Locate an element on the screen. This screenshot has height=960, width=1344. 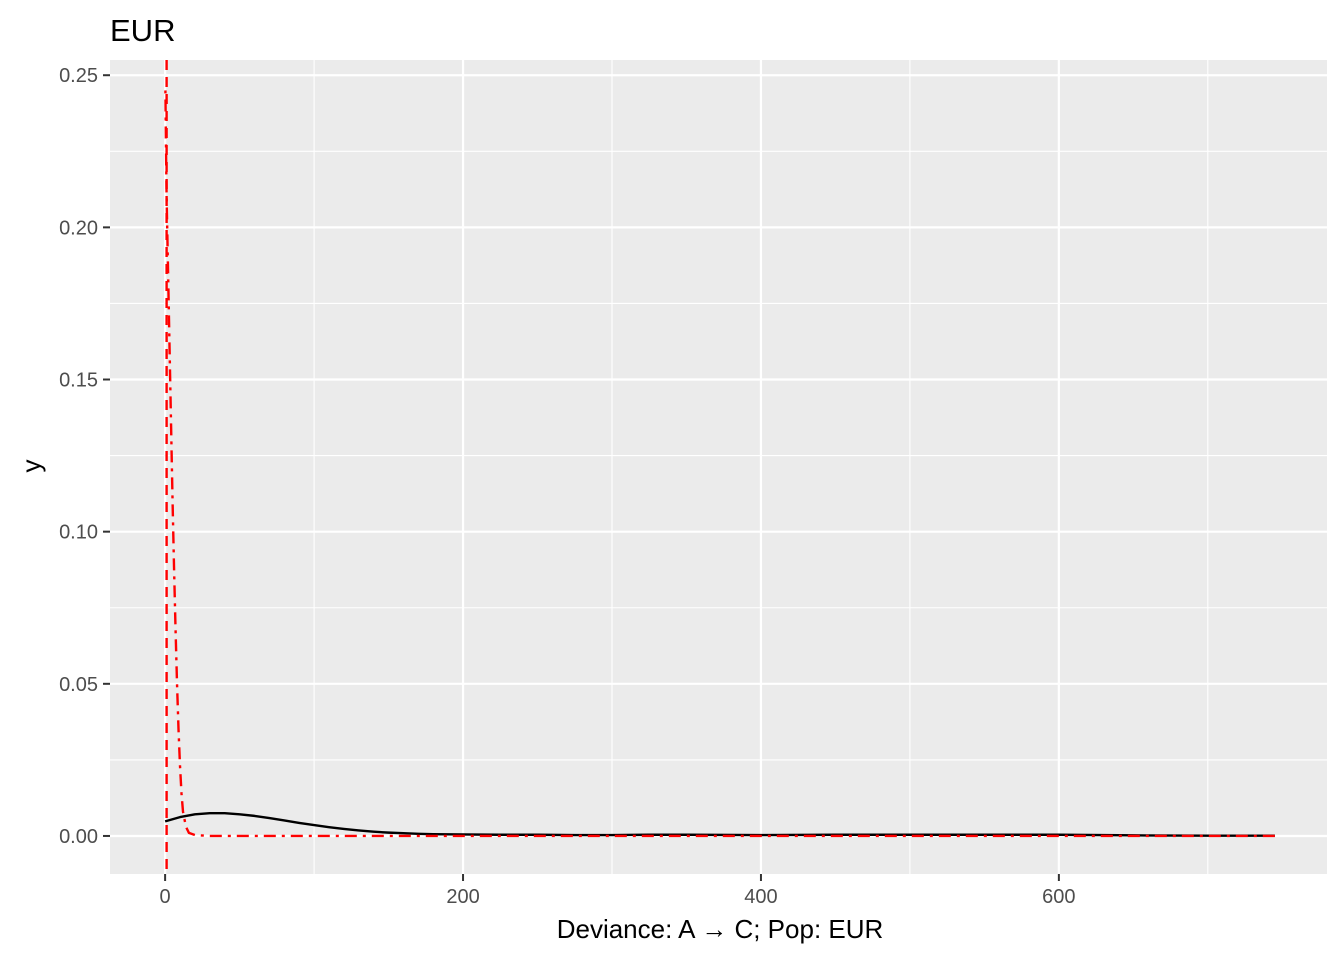
y-tick-label: 0.05 is located at coordinates (78, 685).